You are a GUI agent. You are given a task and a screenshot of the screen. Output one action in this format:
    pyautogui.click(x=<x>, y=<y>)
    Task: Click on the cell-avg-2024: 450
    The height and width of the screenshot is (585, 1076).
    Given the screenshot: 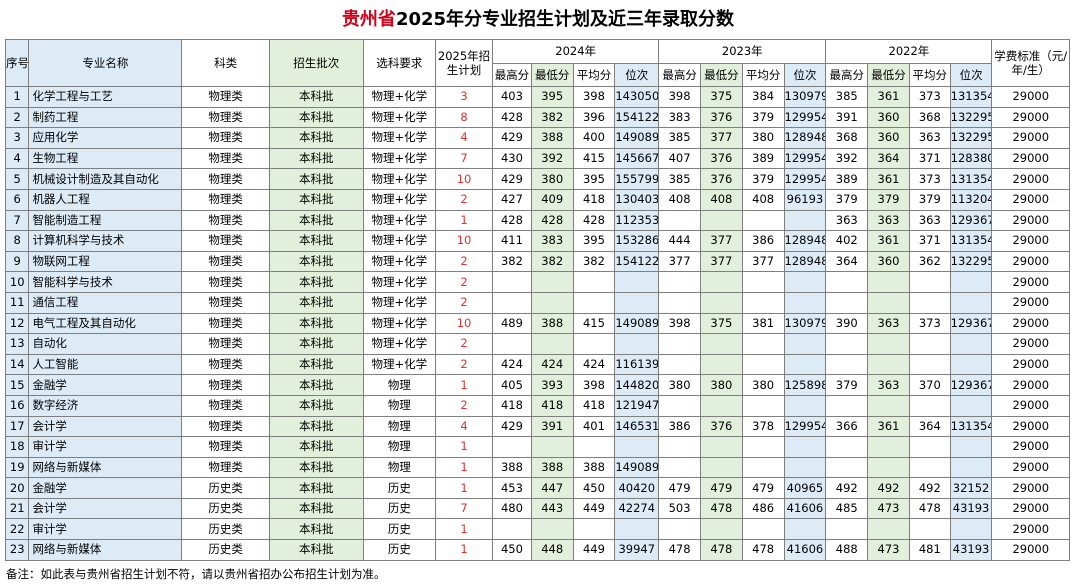 What is the action you would take?
    pyautogui.click(x=594, y=488)
    